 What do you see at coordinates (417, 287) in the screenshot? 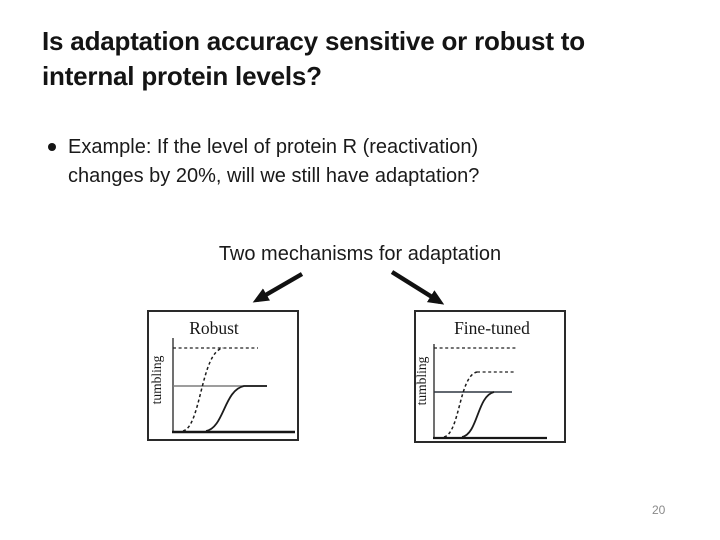
I see `arrow-right-icon` at bounding box center [417, 287].